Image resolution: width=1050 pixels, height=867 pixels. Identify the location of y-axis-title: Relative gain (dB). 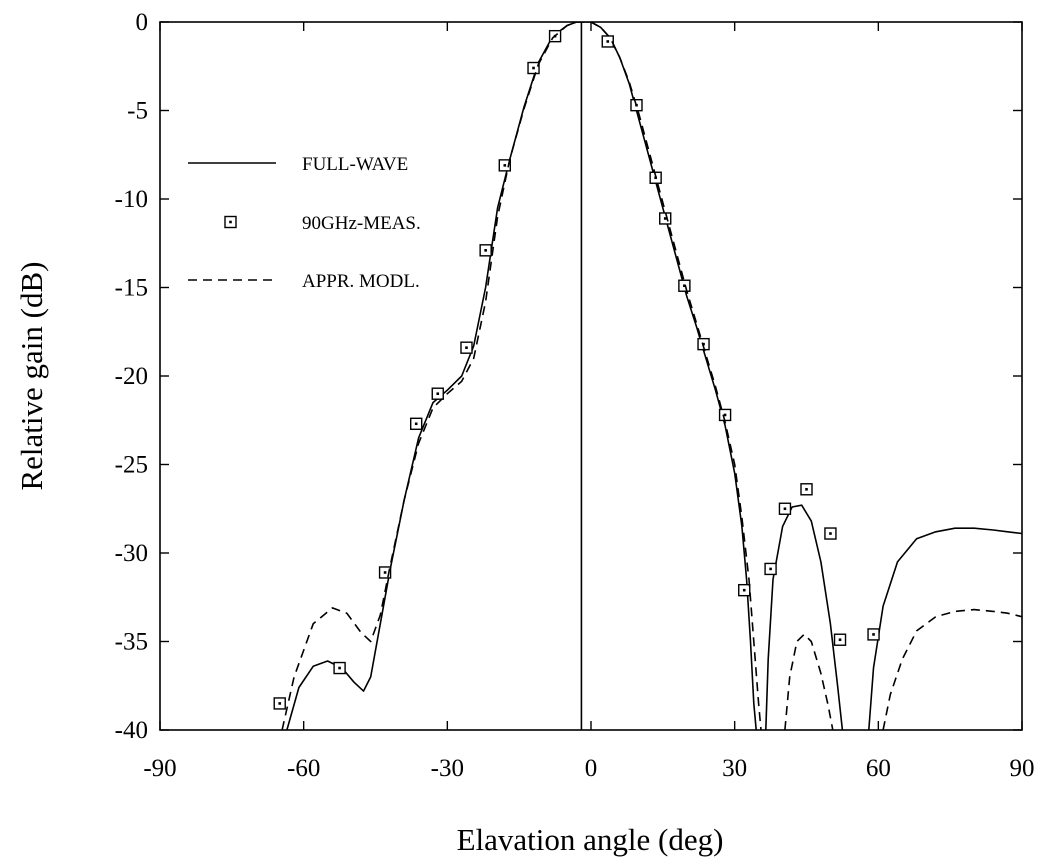
(31, 376).